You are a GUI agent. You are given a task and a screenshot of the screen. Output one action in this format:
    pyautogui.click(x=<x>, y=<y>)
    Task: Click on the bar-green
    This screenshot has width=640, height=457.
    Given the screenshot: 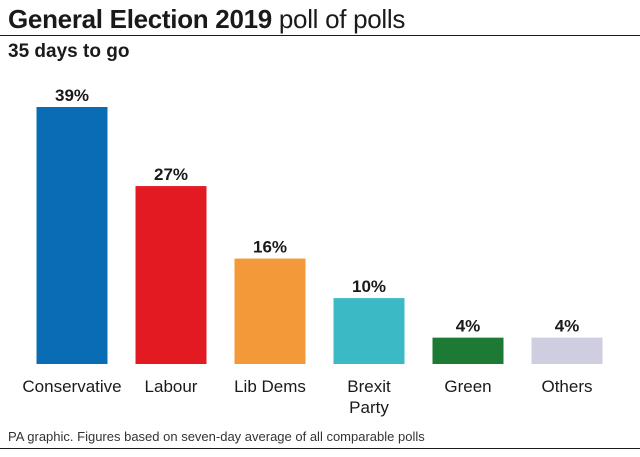 What is the action you would take?
    pyautogui.click(x=468, y=350)
    